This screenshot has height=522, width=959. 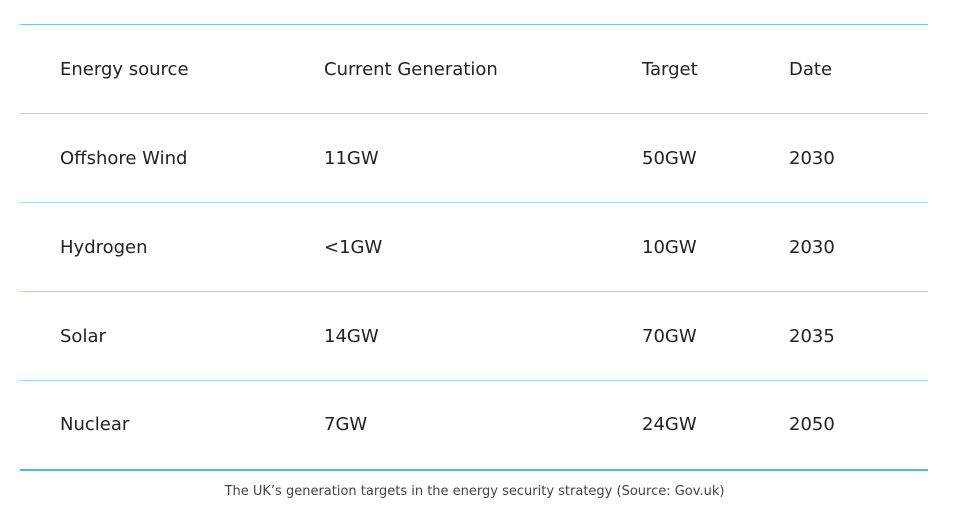 I want to click on table-cell: Offshore Wind, so click(x=124, y=158).